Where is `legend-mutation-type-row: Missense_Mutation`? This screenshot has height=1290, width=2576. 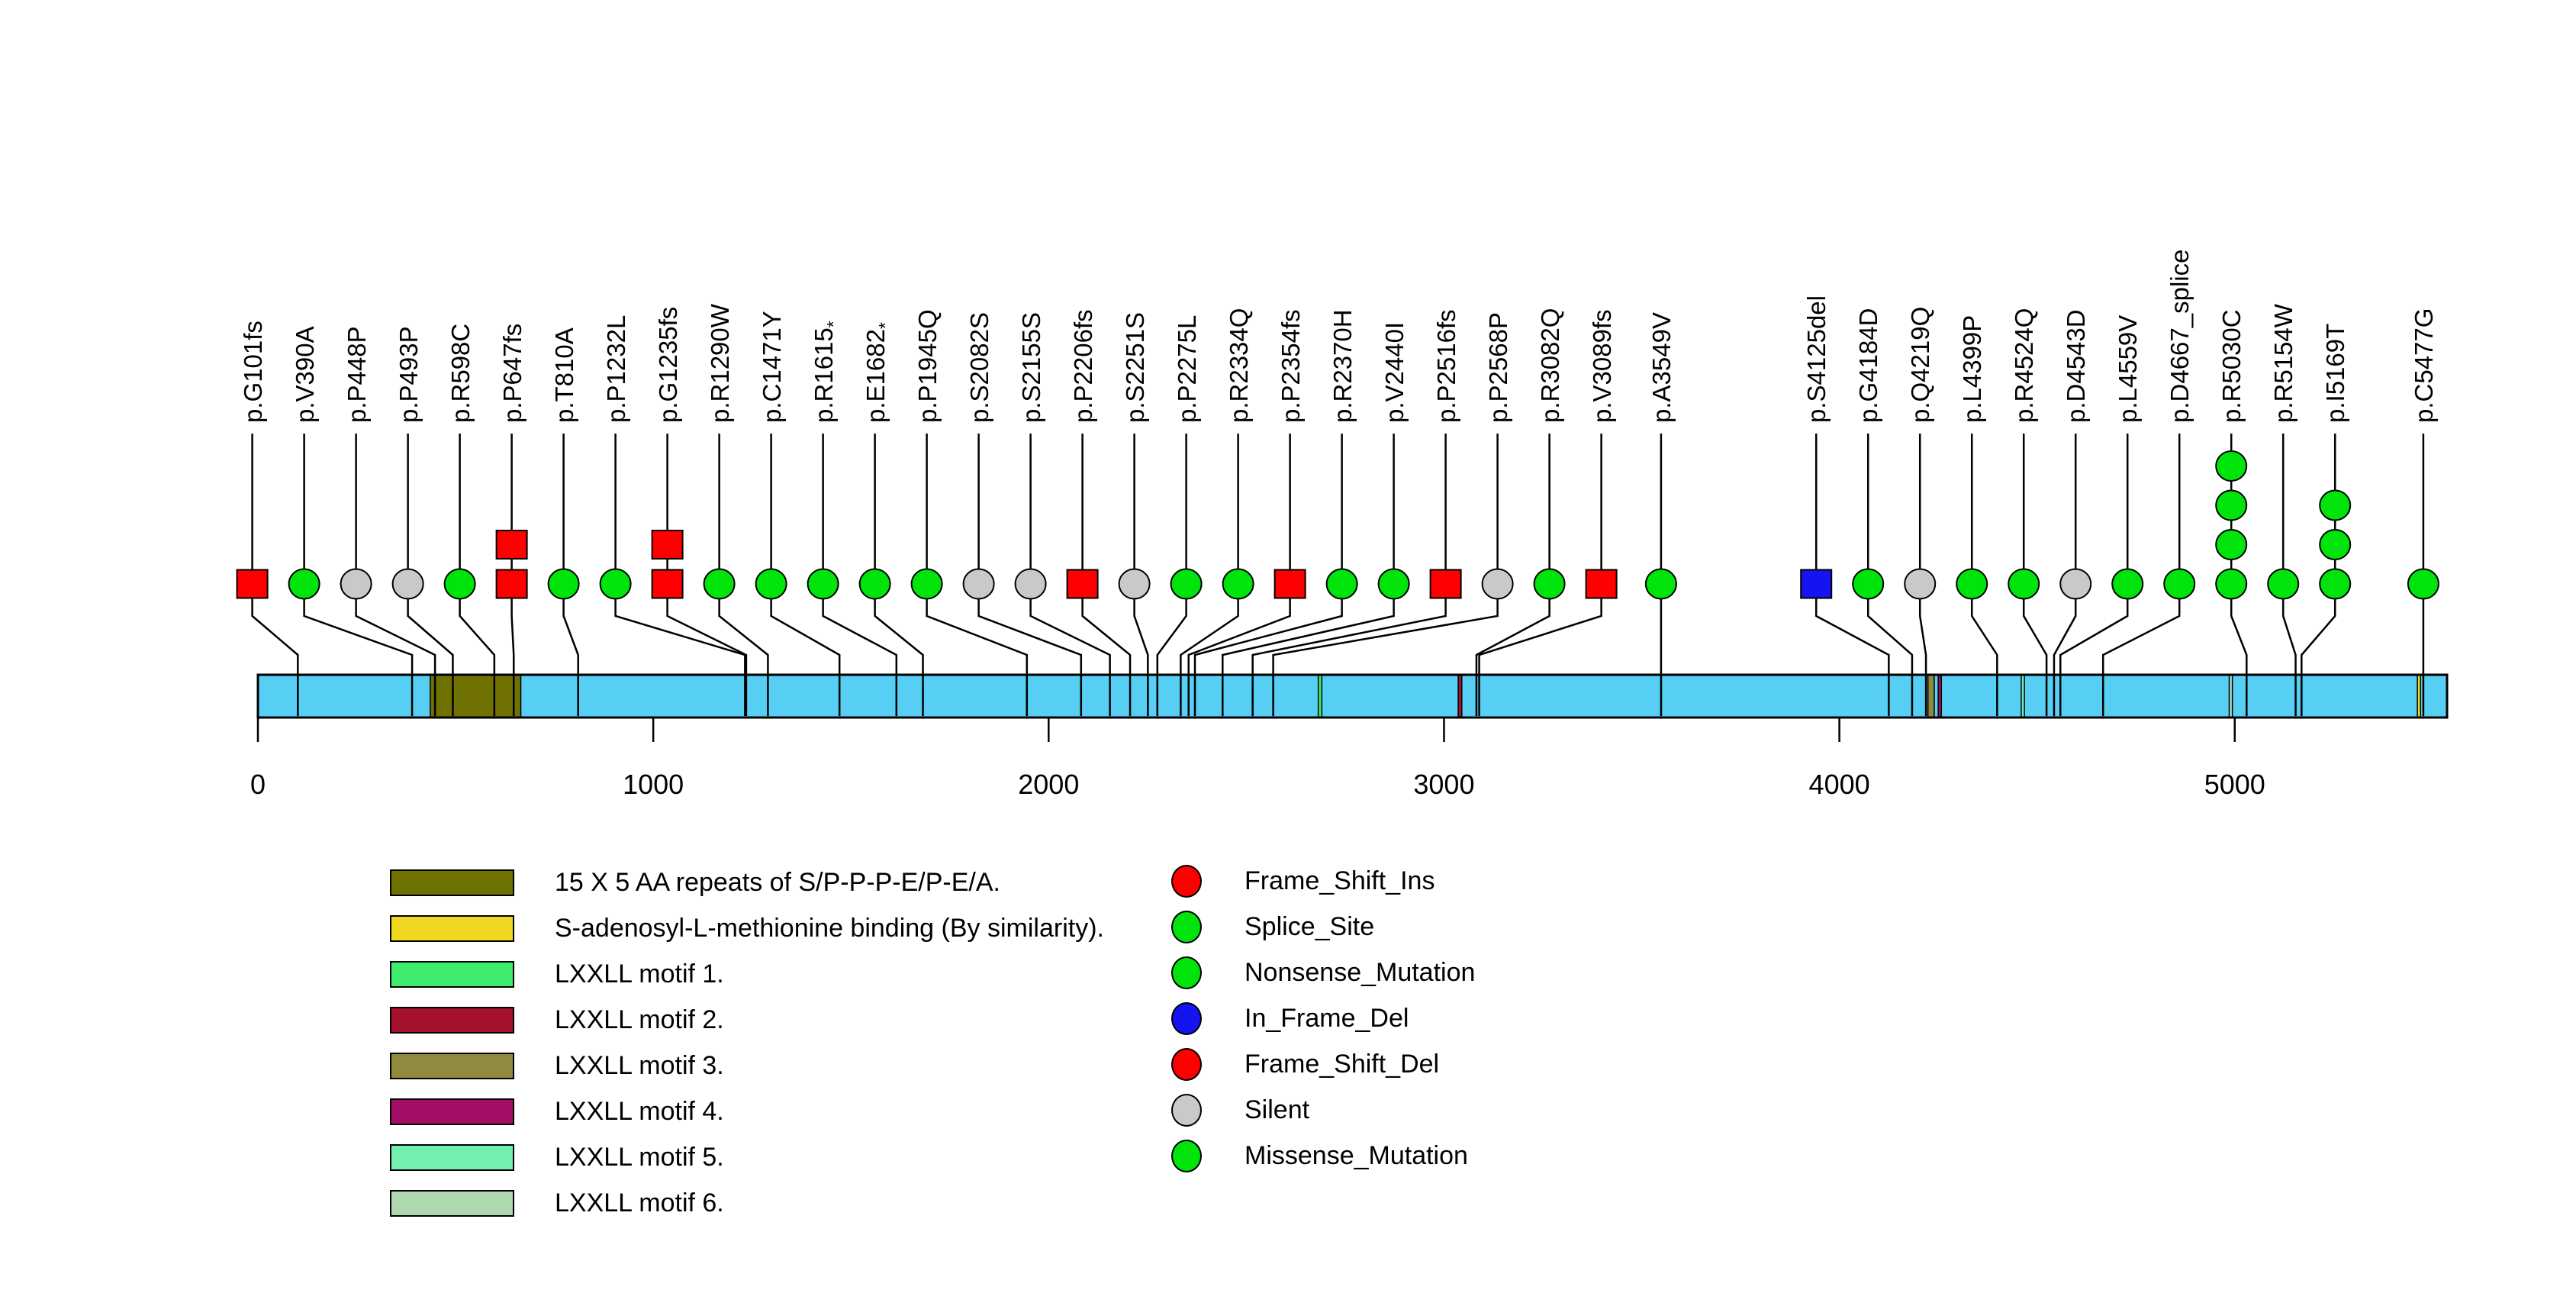 legend-mutation-type-row: Missense_Mutation is located at coordinates (1319, 1156).